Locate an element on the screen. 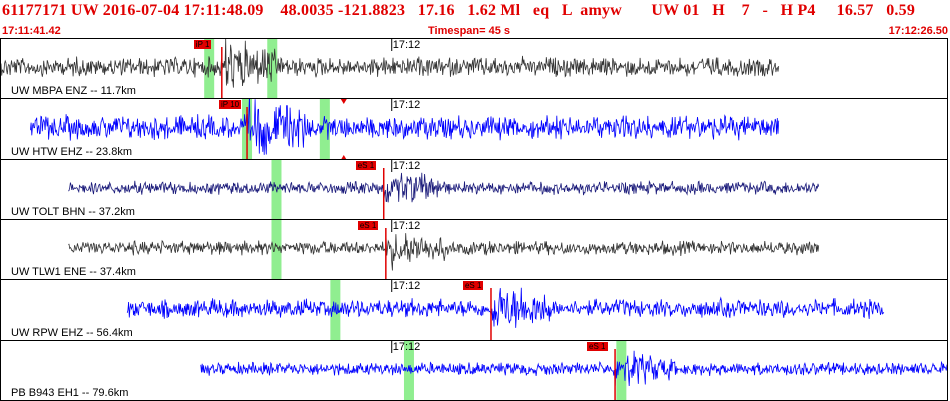 The width and height of the screenshot is (950, 401). station-label: PB B943 EH1 -- 79.6km is located at coordinates (70, 393).